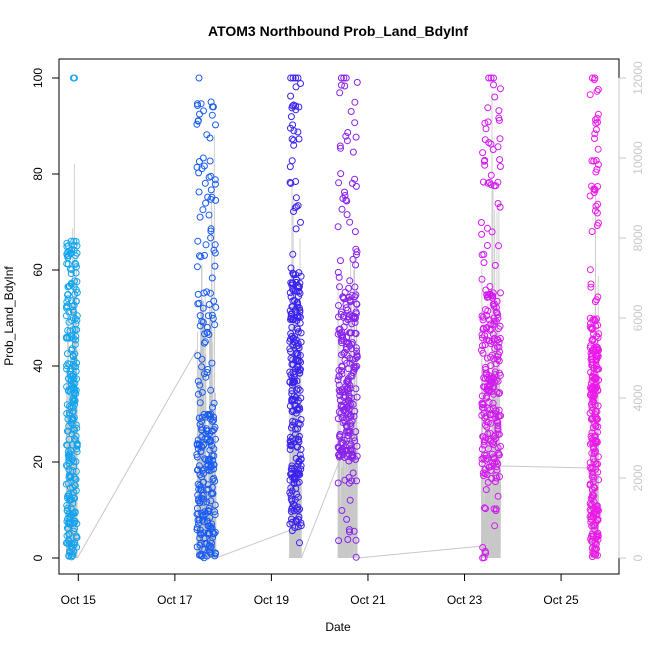 The height and width of the screenshot is (650, 650). Describe the element at coordinates (546, 467) in the screenshot. I see `secondary-line-connector` at that location.